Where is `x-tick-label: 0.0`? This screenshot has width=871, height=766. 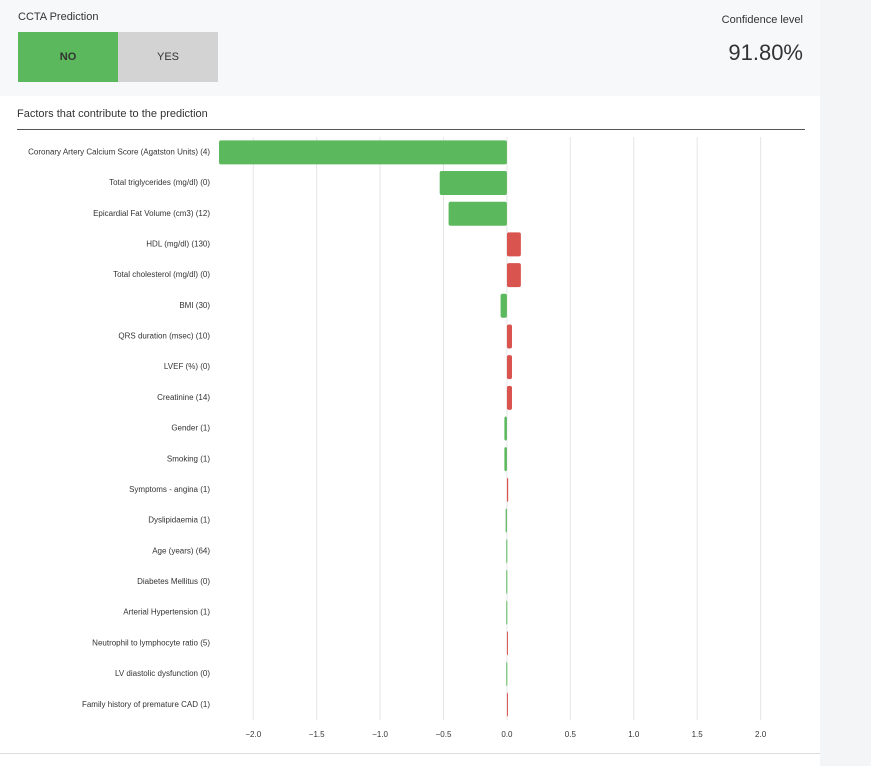 x-tick-label: 0.0 is located at coordinates (507, 734).